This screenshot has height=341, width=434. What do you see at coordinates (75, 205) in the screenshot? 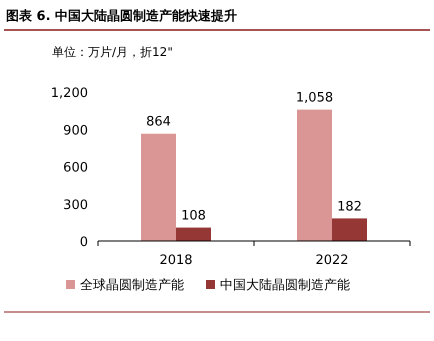
I see `y-tick-label: 300` at bounding box center [75, 205].